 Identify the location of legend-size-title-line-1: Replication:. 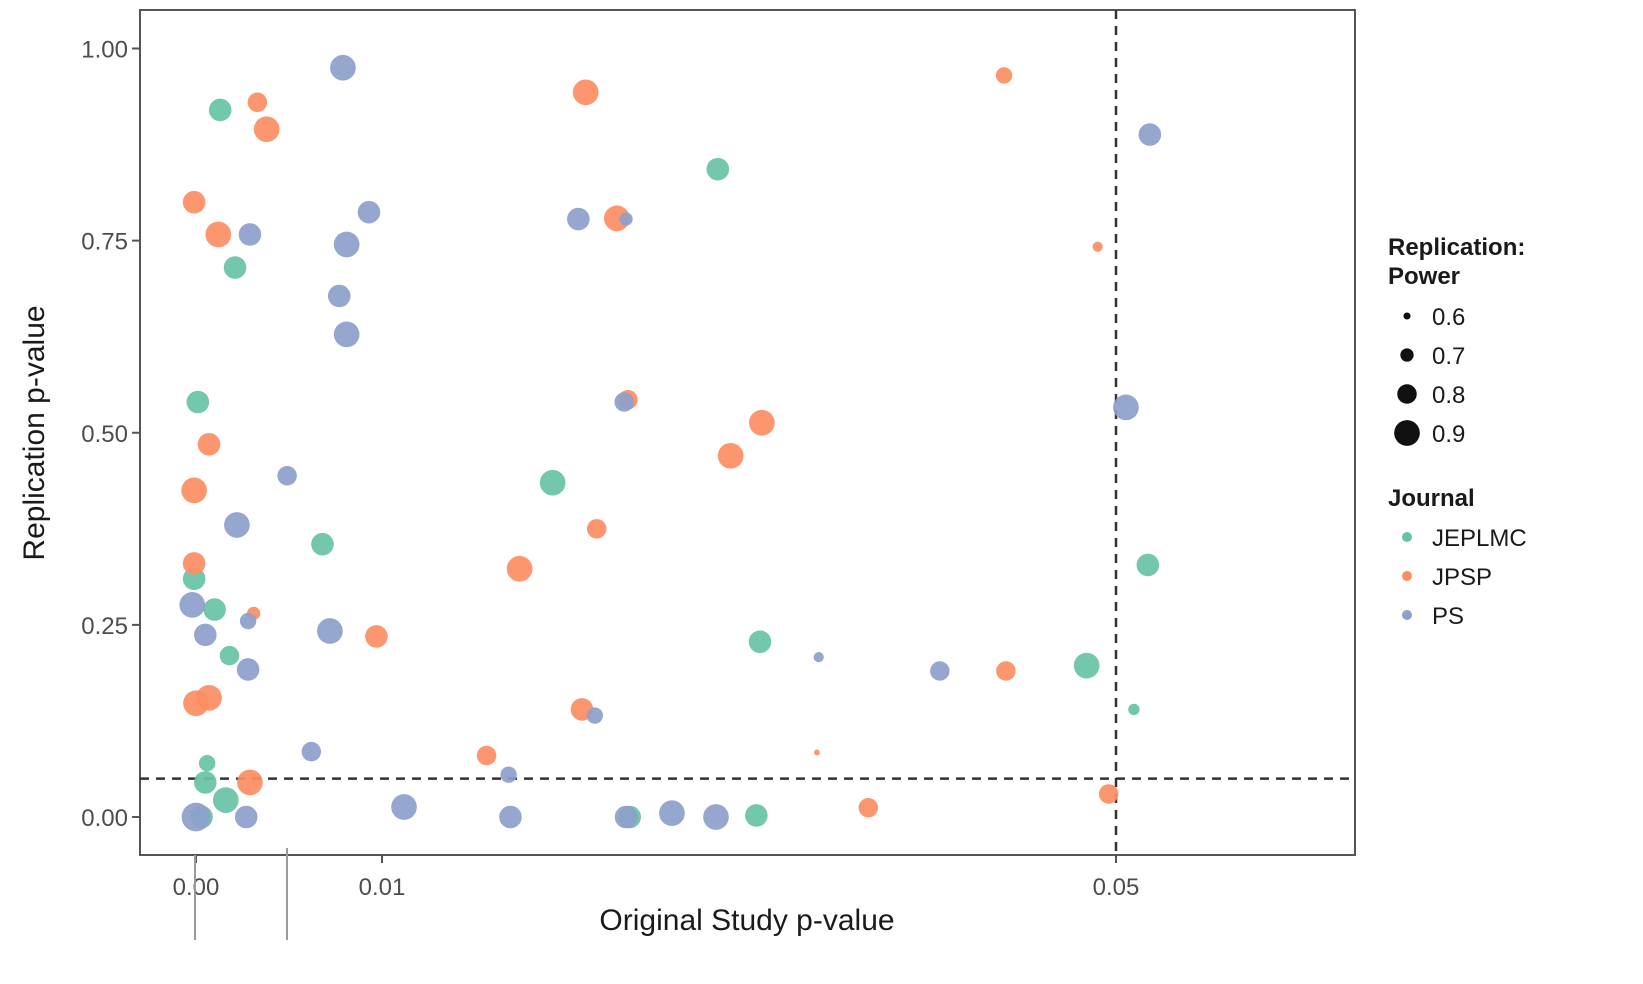
(1456, 247).